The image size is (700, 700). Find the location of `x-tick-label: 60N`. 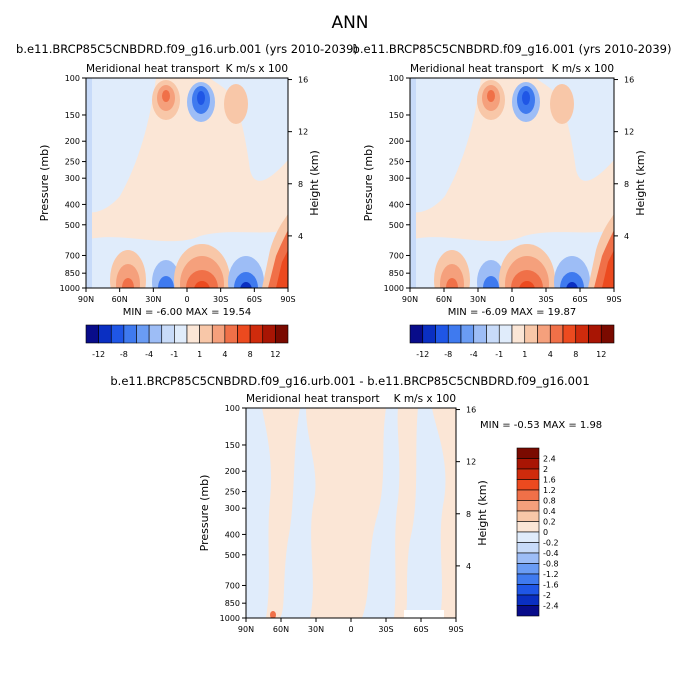

x-tick-label: 60N is located at coordinates (281, 629).